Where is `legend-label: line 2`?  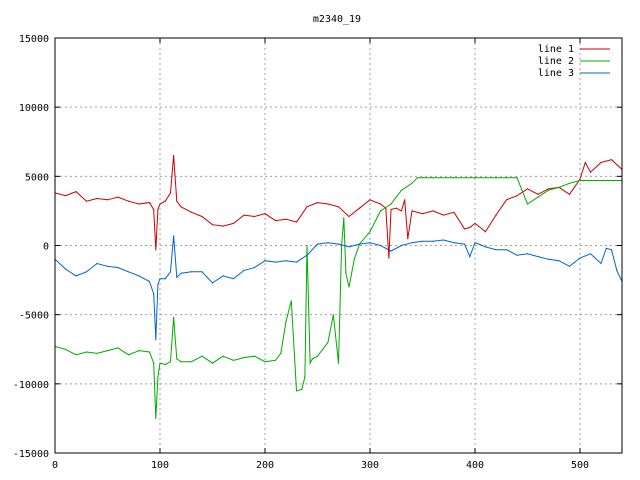
legend-label: line 2 is located at coordinates (556, 61).